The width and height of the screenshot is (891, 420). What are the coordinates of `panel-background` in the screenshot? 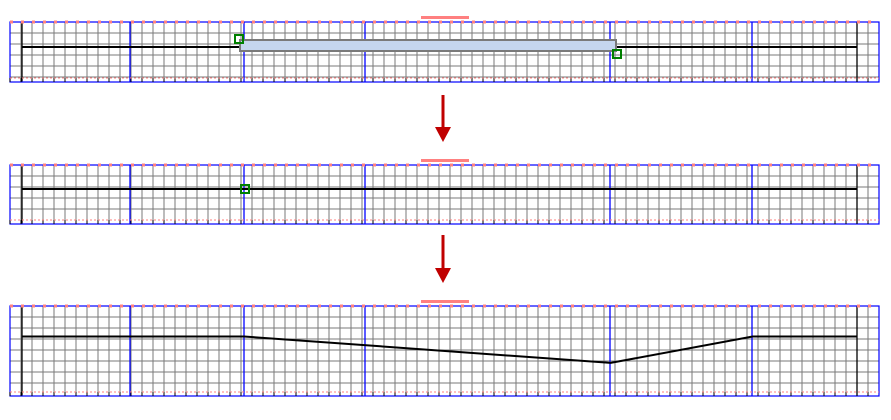 It's located at (444, 194).